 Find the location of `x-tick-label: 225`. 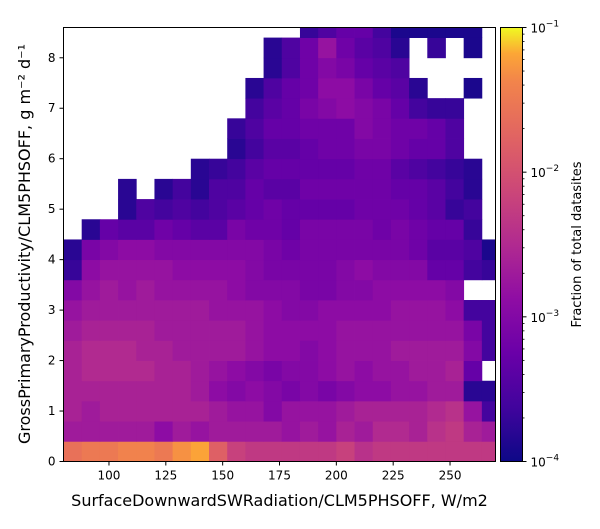

x-tick-label: 225 is located at coordinates (393, 476).